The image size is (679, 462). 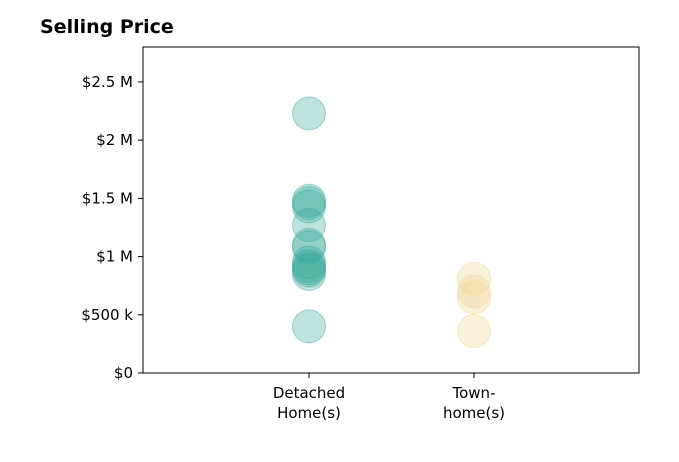 I want to click on y-tick-label-0: $0, so click(x=123, y=373).